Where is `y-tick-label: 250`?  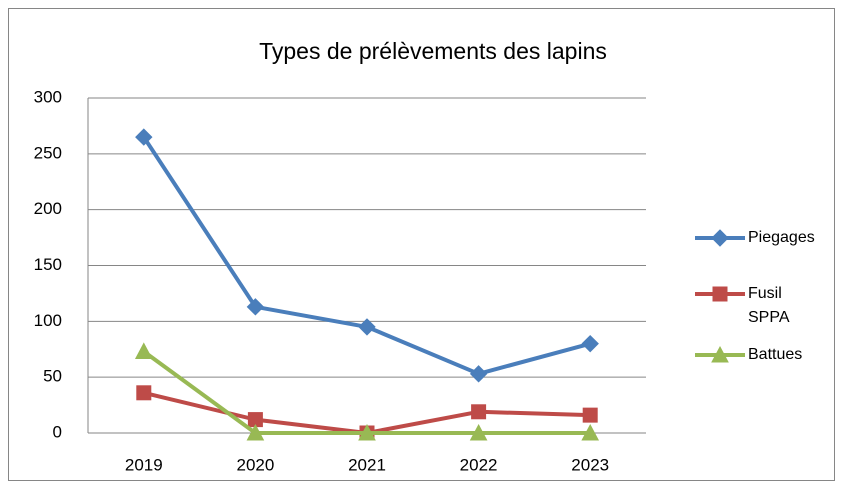 y-tick-label: 250 is located at coordinates (48, 152).